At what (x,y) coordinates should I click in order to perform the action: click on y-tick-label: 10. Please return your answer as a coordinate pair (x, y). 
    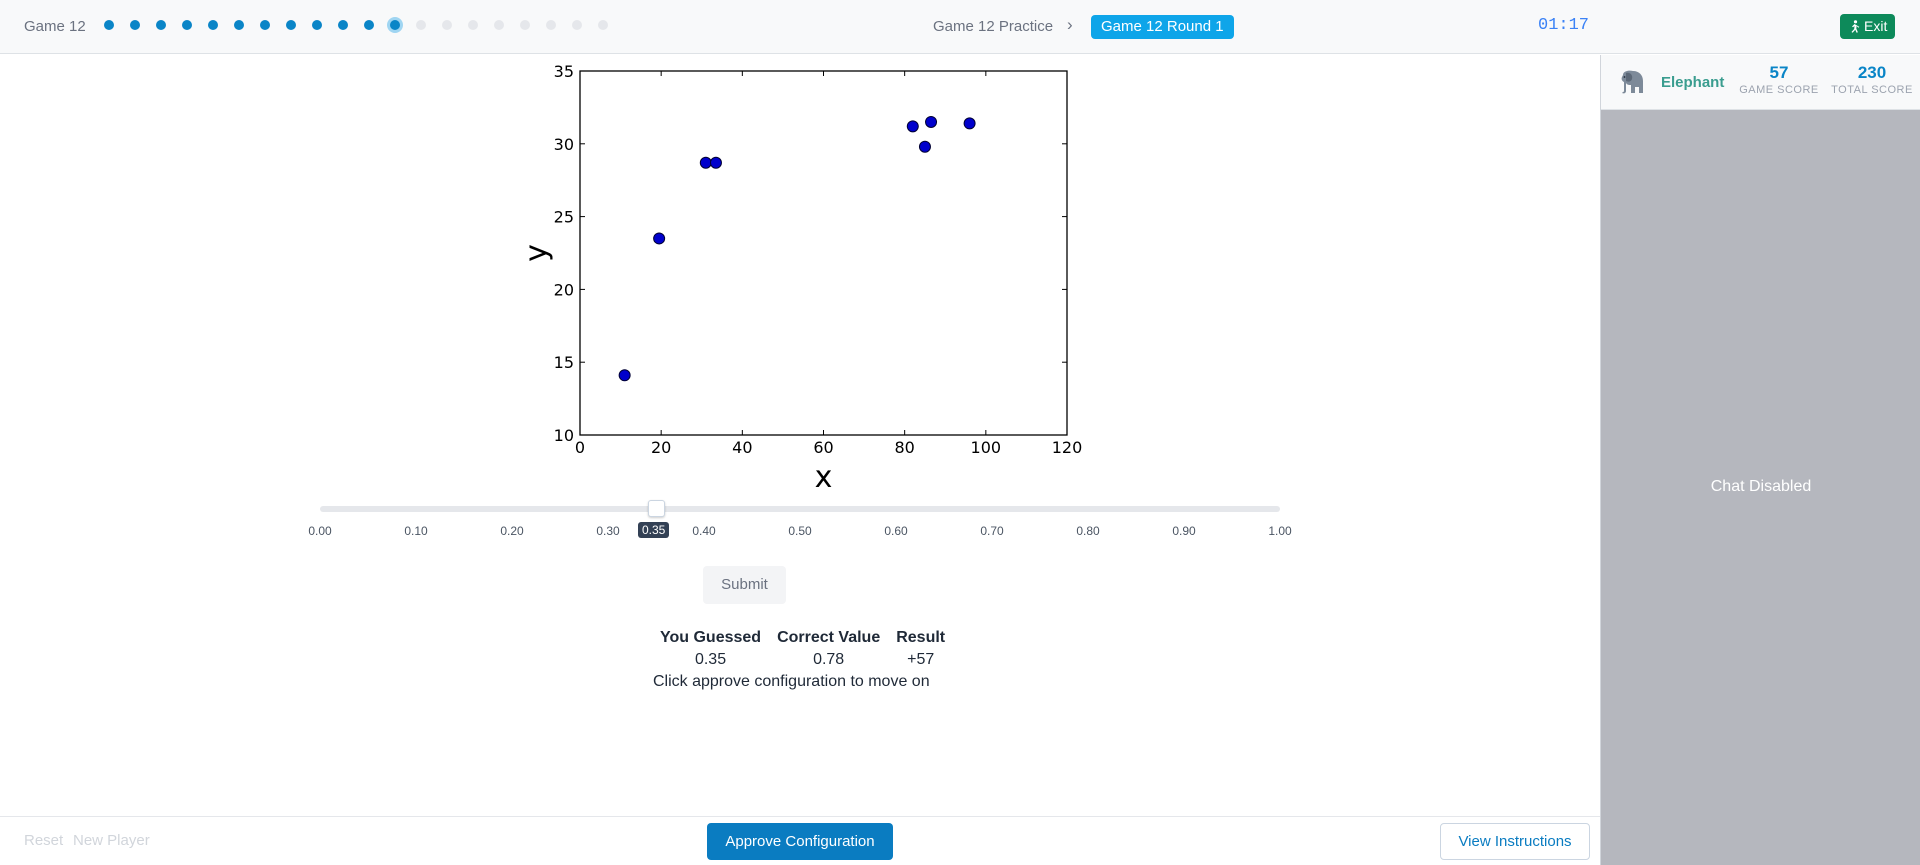
    Looking at the image, I should click on (564, 435).